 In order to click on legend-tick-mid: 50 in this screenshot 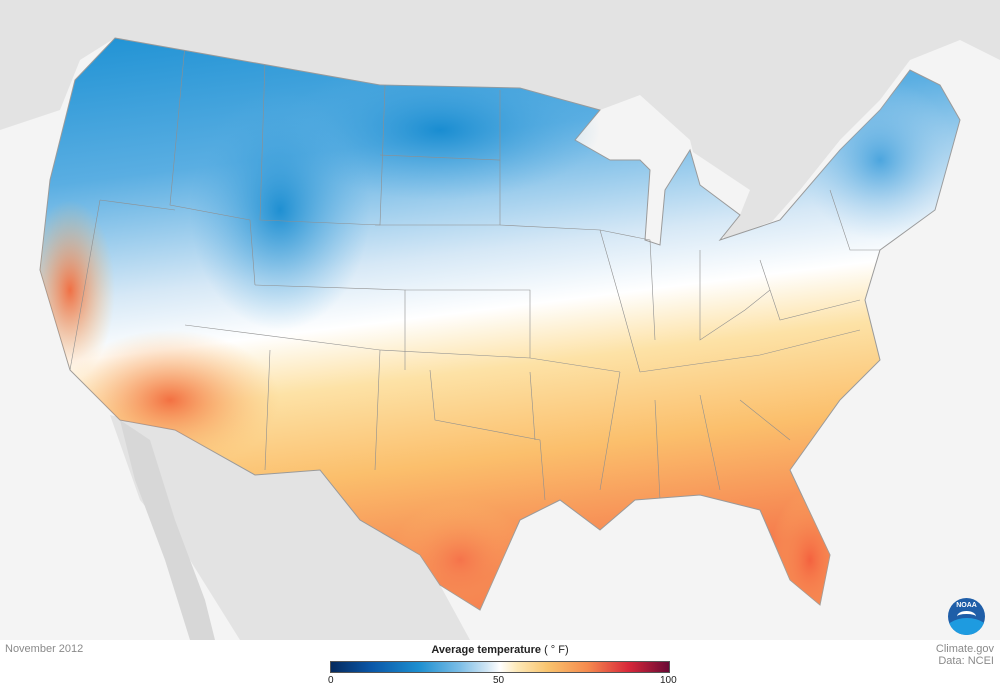, I will do `click(499, 680)`.